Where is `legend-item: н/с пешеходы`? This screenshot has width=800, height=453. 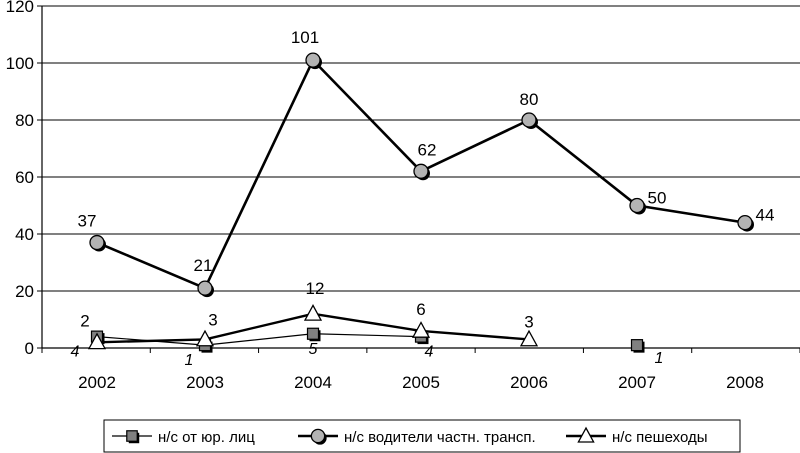 legend-item: н/с пешеходы is located at coordinates (637, 436).